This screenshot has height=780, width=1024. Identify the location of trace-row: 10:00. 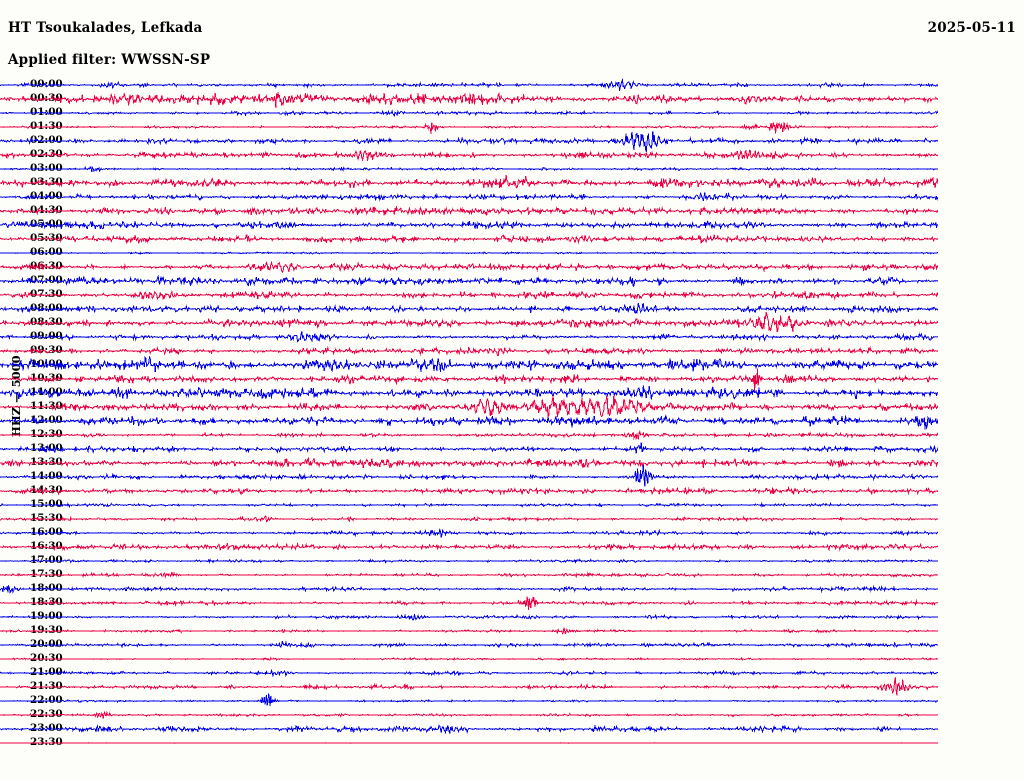
(512, 364).